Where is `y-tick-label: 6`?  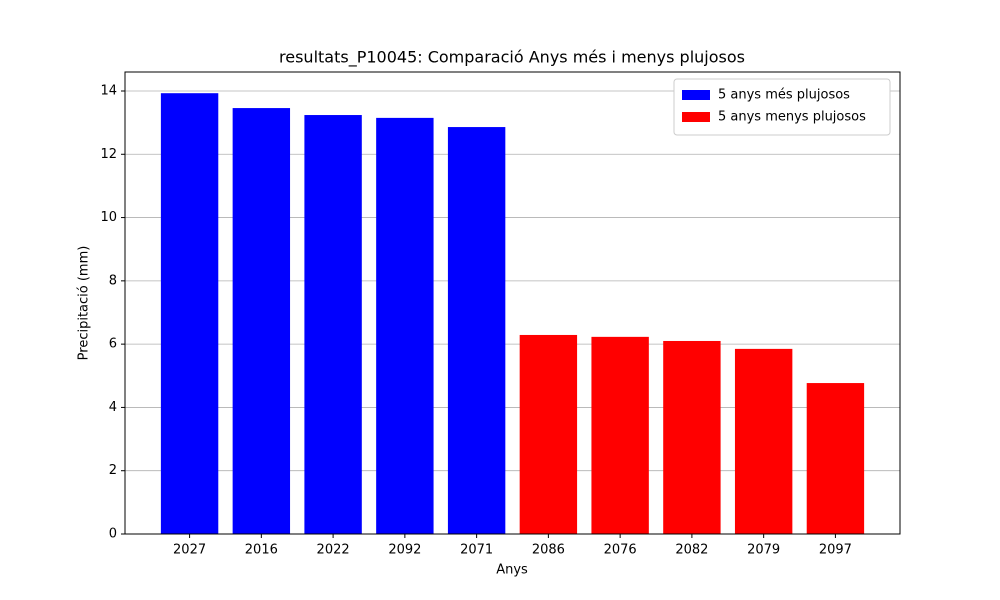
y-tick-label: 6 is located at coordinates (113, 344).